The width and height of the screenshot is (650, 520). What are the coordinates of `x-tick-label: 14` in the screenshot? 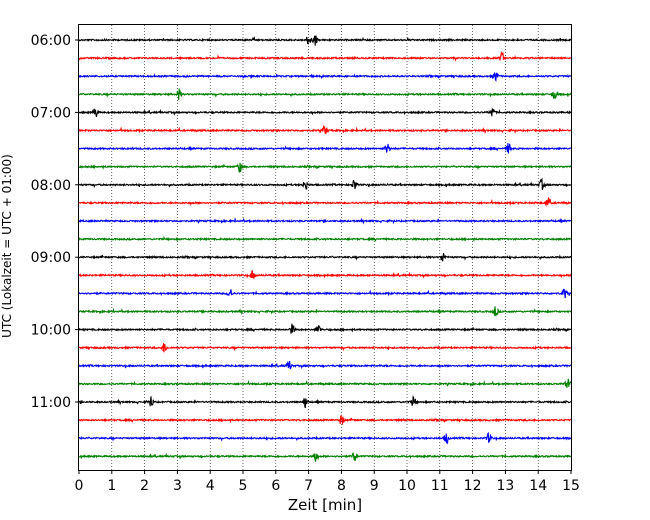 It's located at (538, 486).